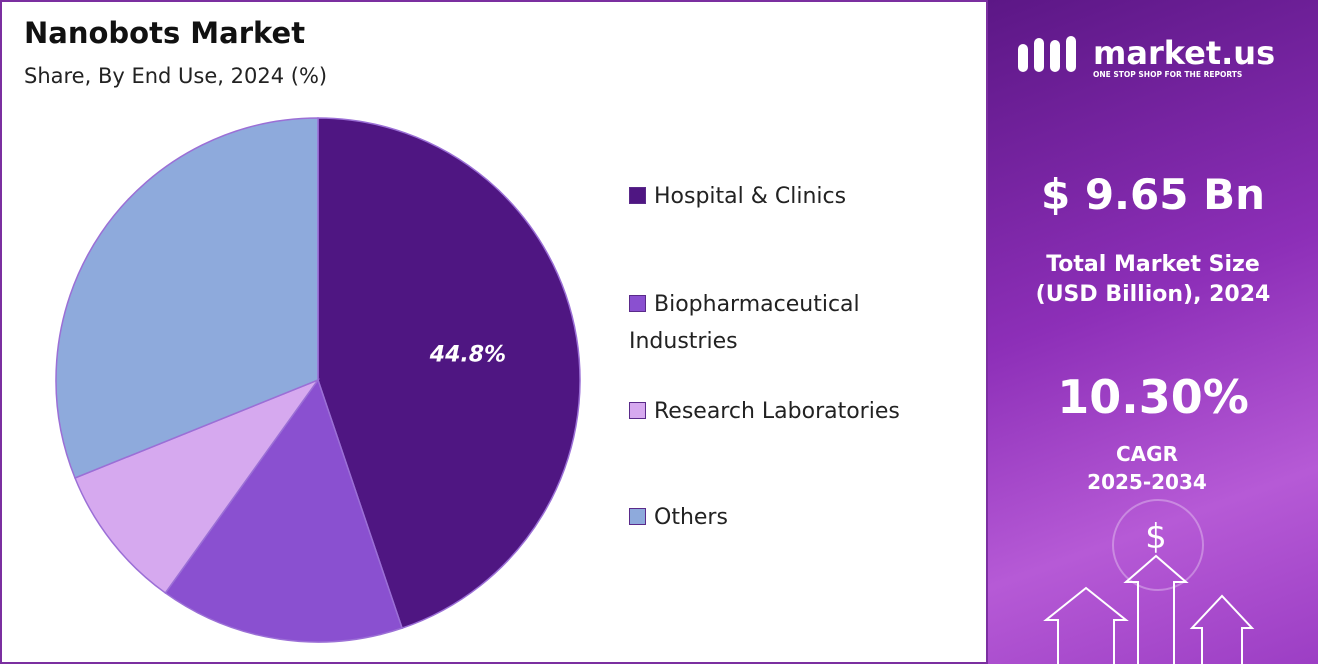  I want to click on legend-item: Others, so click(794, 517).